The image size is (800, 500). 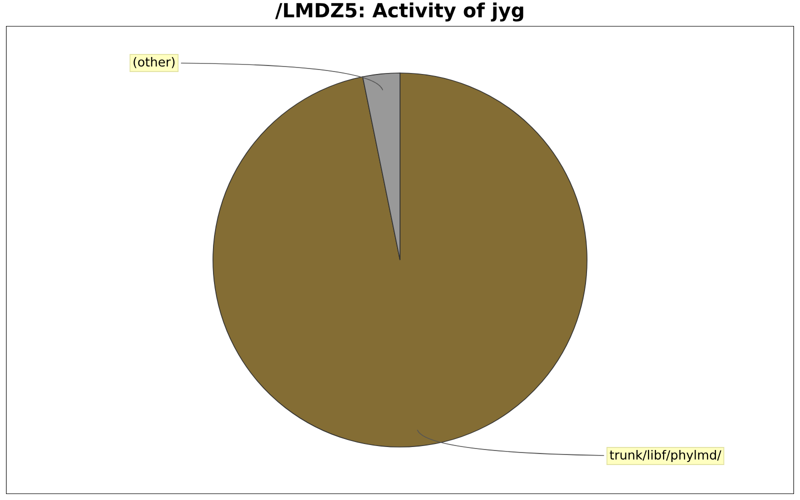 I want to click on chart-title: /LMDZ5: Activity of jyg, so click(x=399, y=12).